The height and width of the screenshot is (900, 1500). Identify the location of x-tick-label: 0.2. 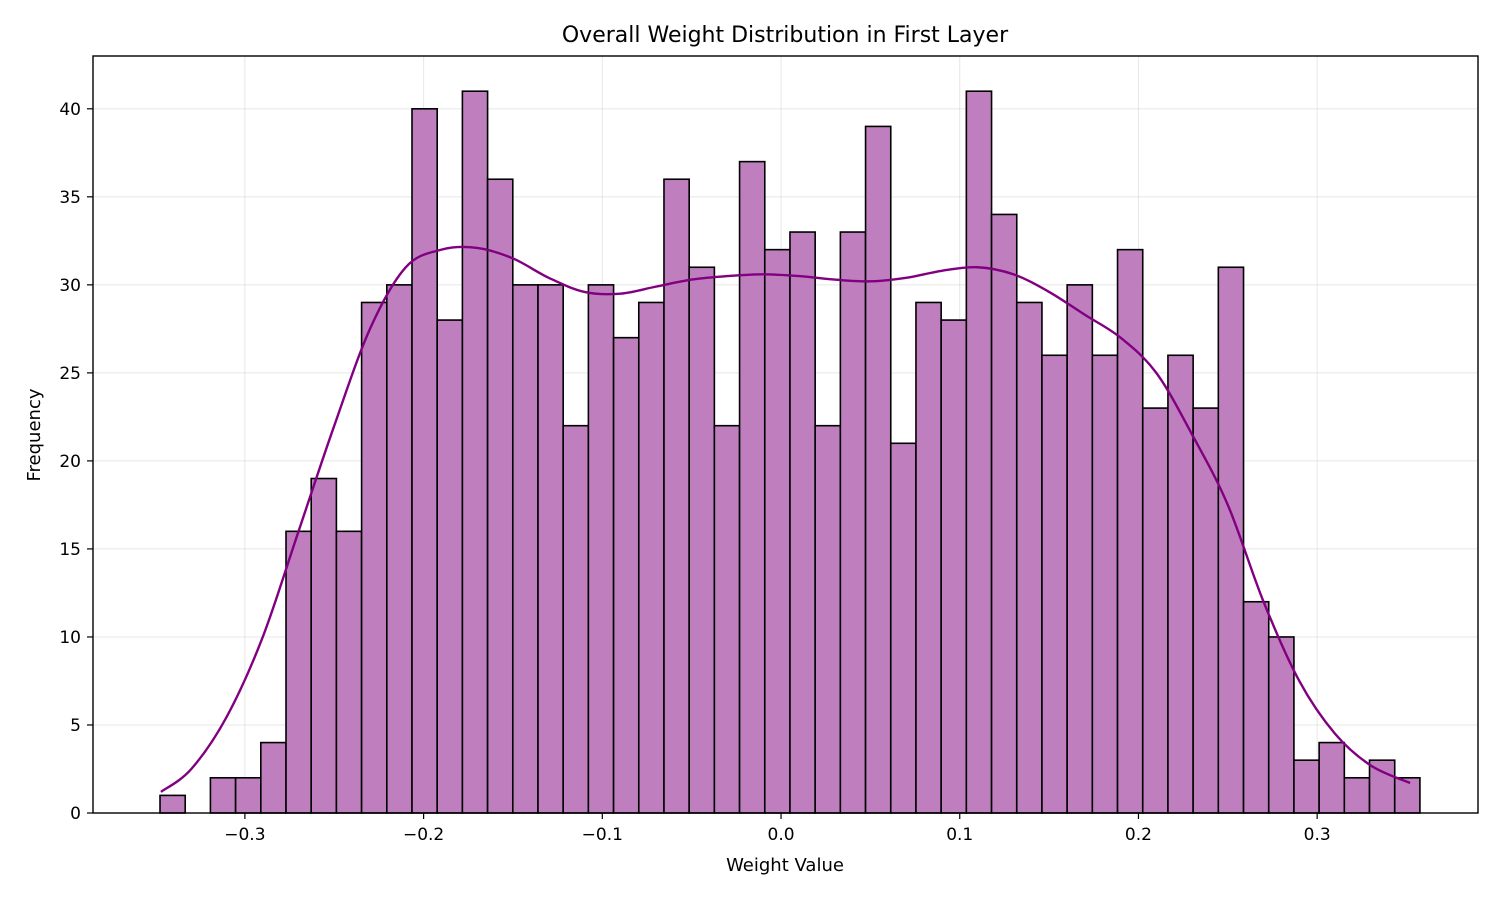
(1138, 835).